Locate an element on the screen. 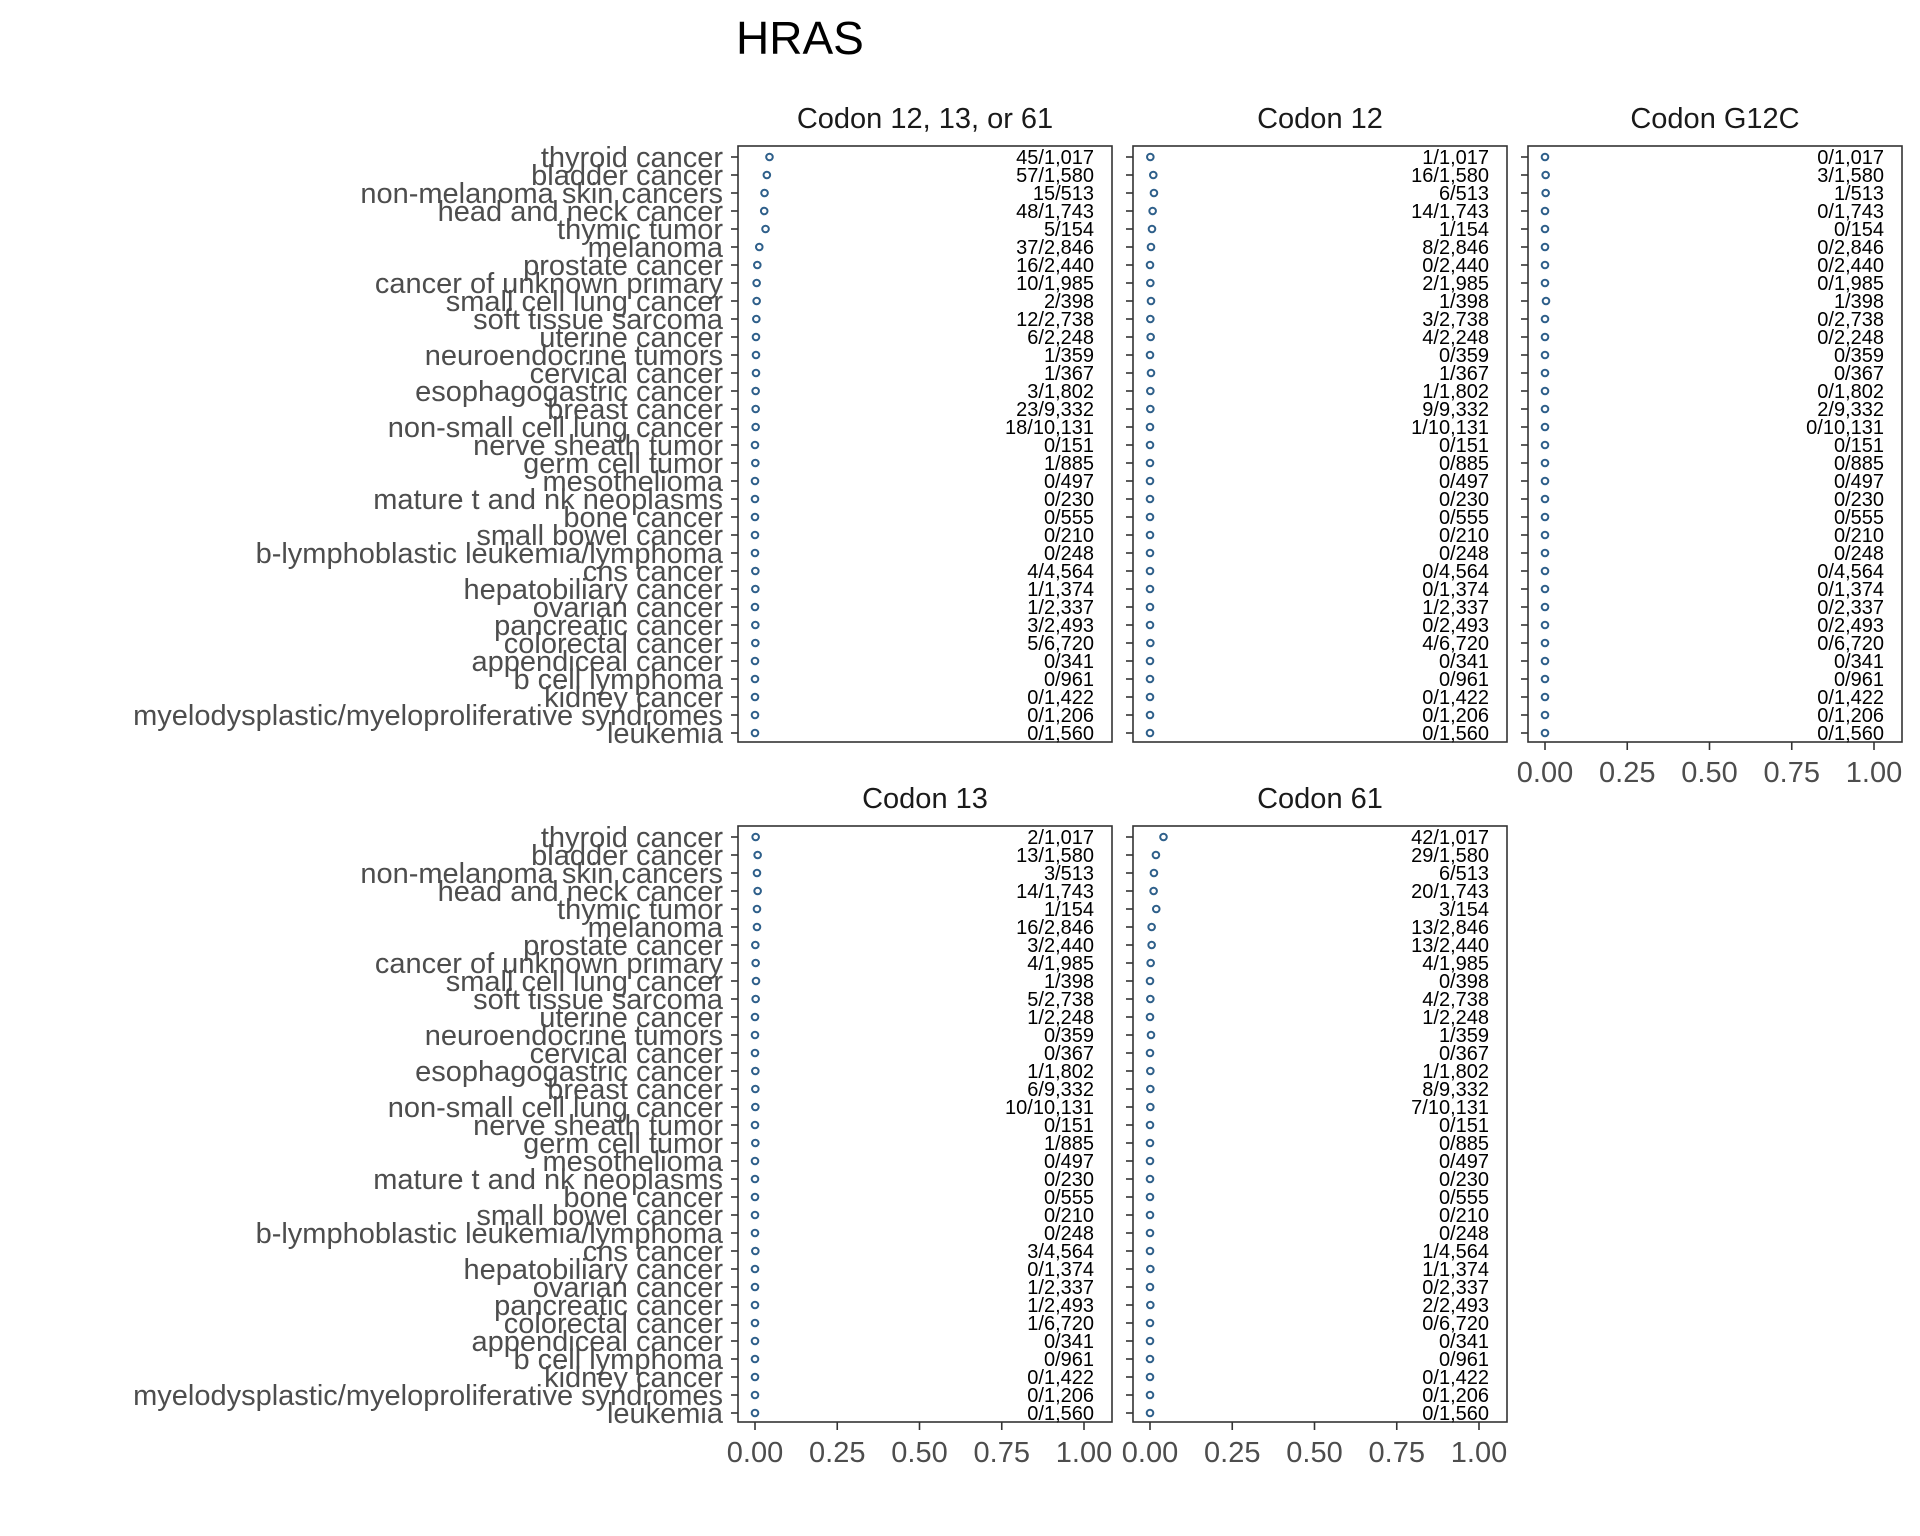 The image size is (1920, 1536). x-tick-label: 0.50 is located at coordinates (1709, 773).